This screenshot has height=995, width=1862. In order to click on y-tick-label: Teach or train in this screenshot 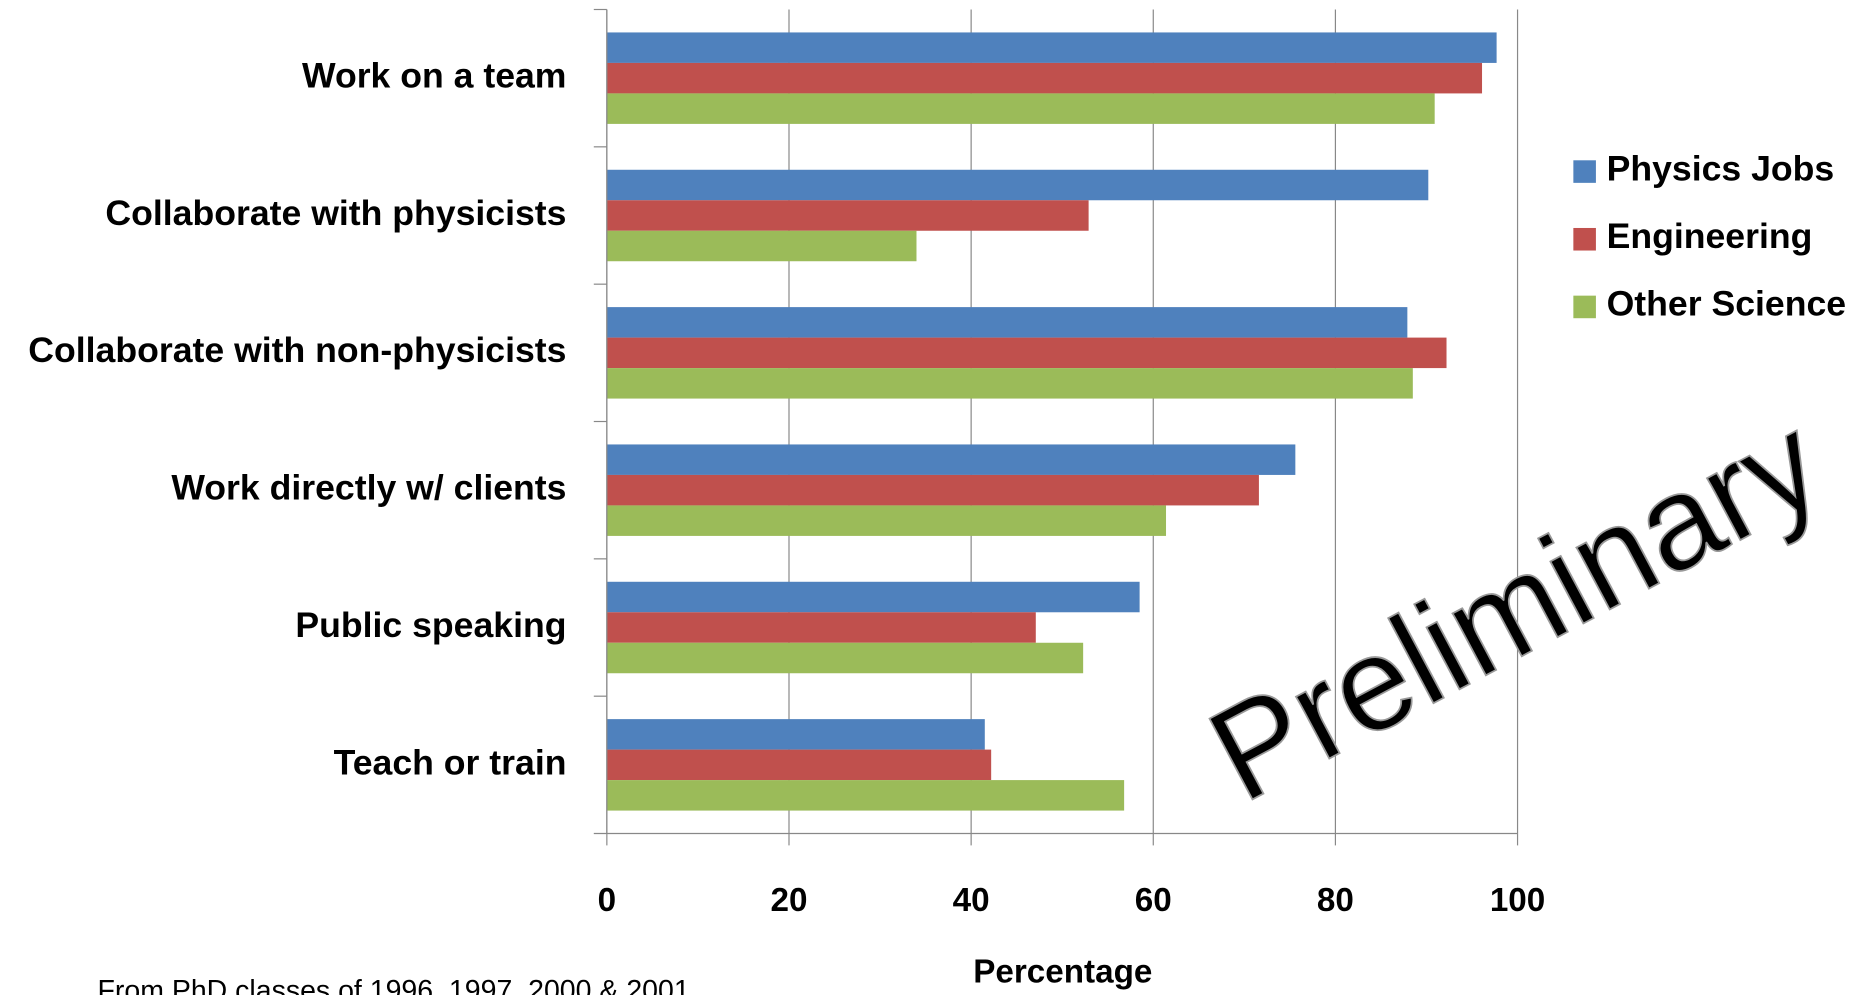, I will do `click(450, 762)`.